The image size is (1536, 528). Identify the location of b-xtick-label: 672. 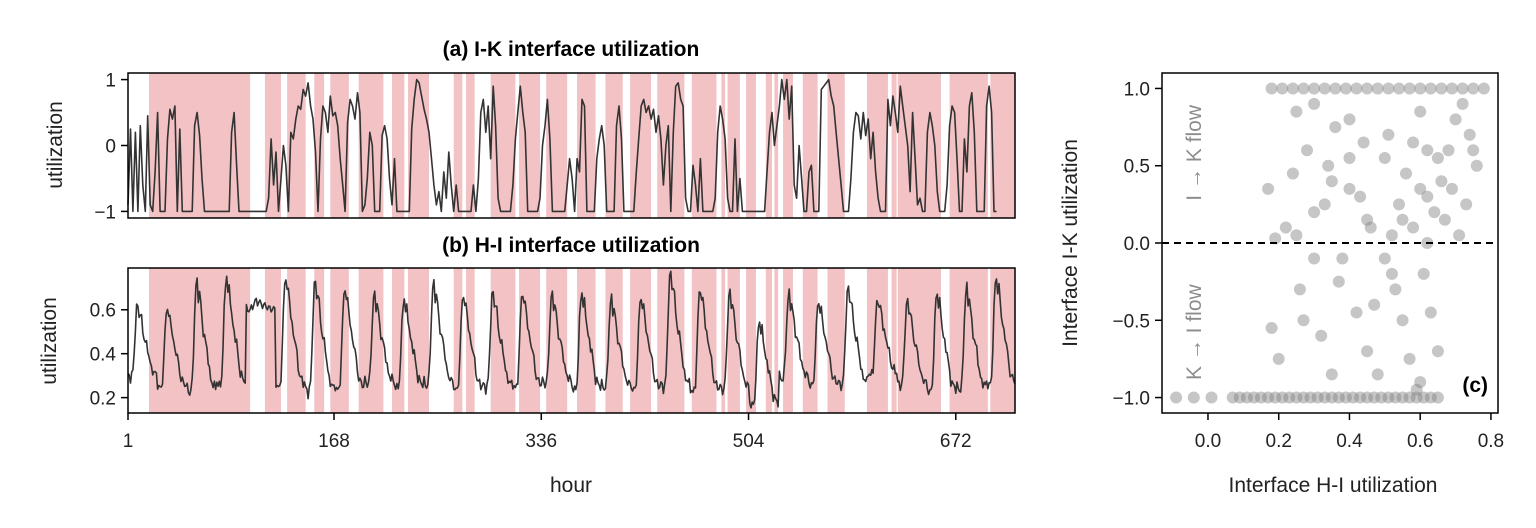
(956, 441).